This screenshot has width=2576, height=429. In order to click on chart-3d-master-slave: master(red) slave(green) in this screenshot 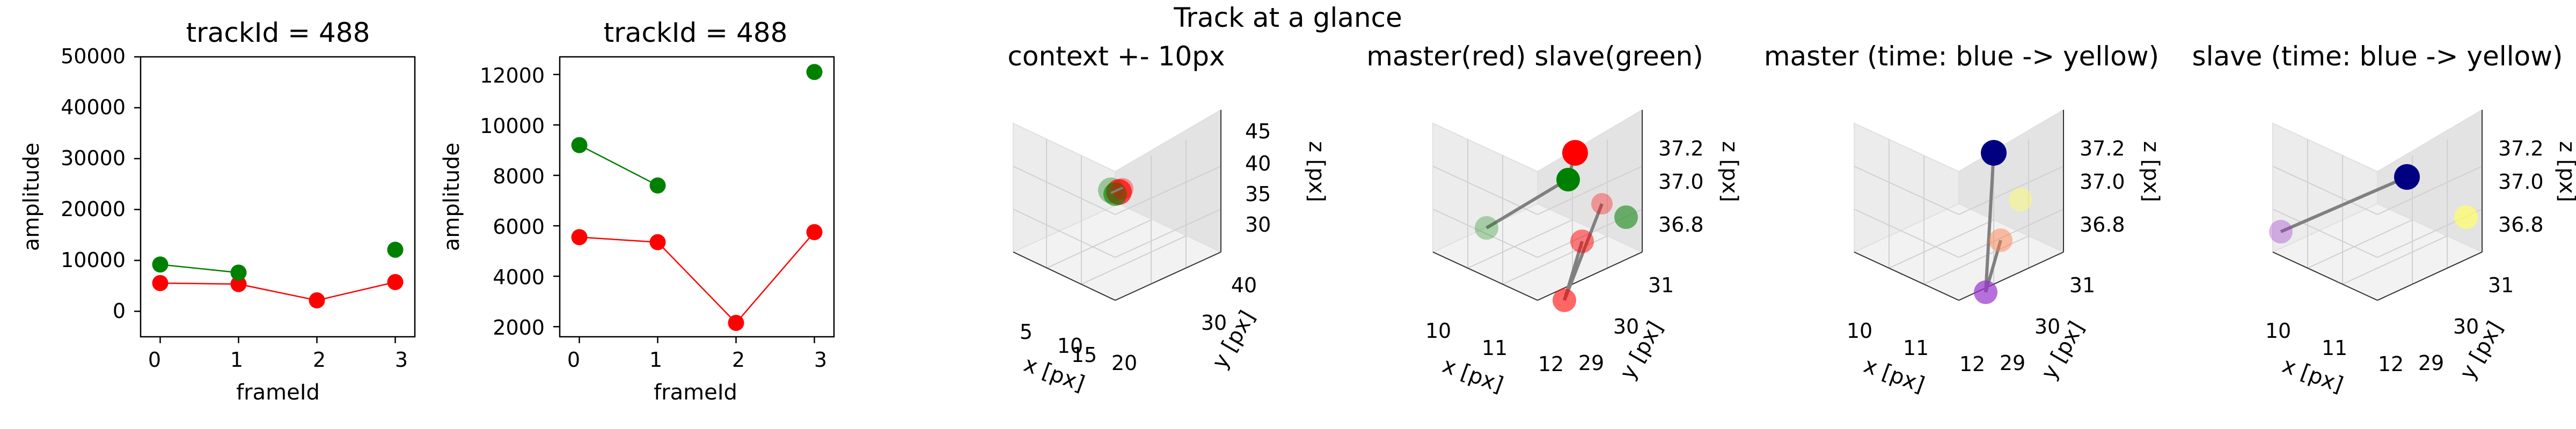, I will do `click(1554, 219)`.